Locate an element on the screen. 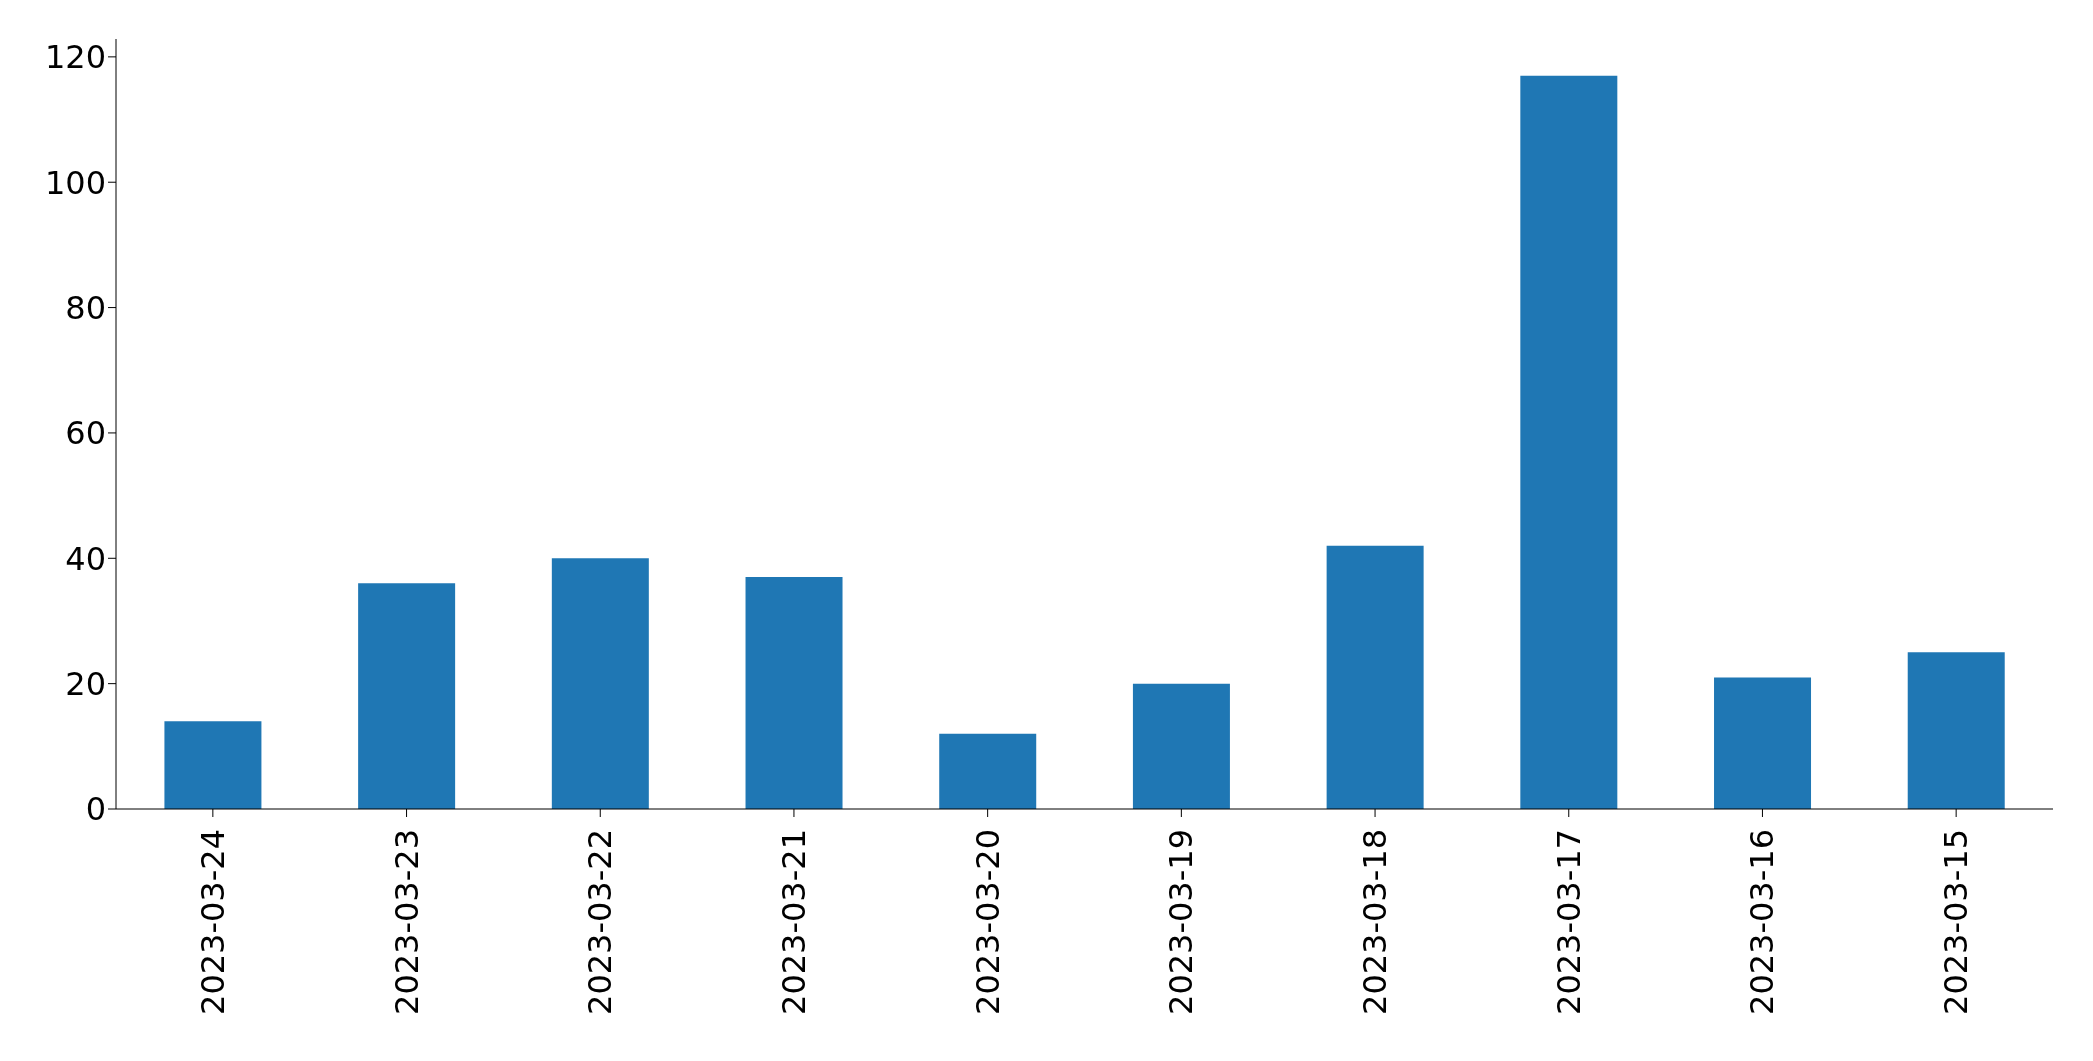 The image size is (2093, 1061). y-tick-label: 0 is located at coordinates (95, 809).